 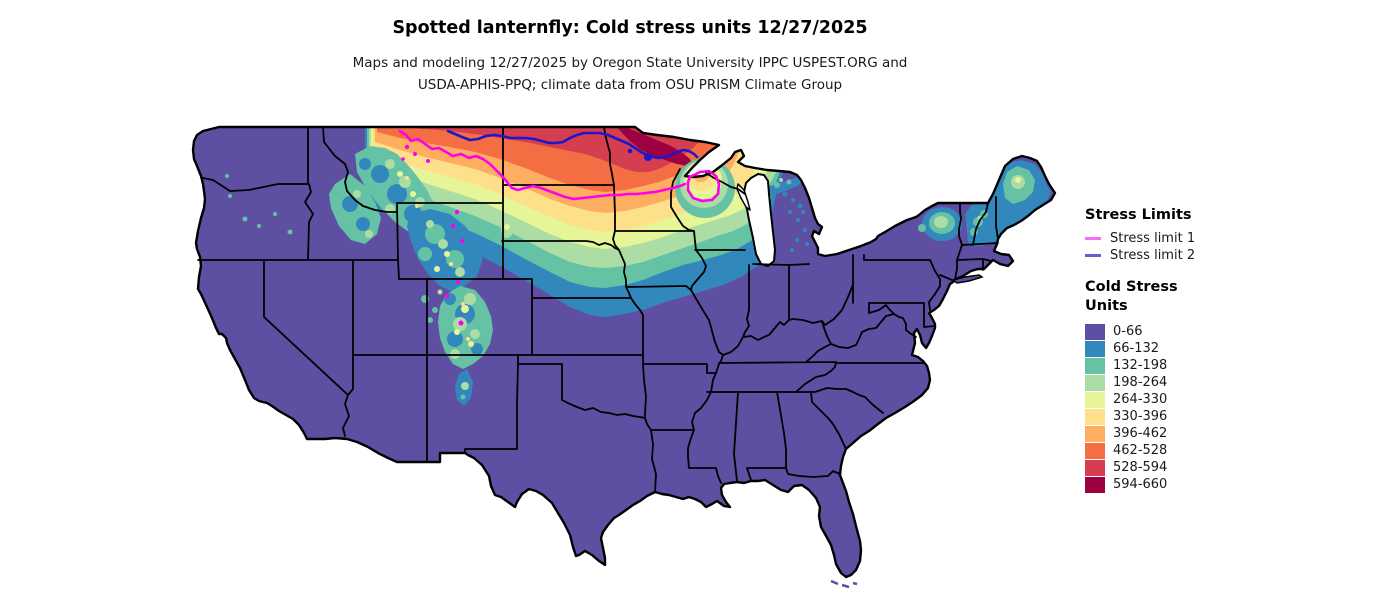 I want to click on florida-keys, so click(x=844, y=584).